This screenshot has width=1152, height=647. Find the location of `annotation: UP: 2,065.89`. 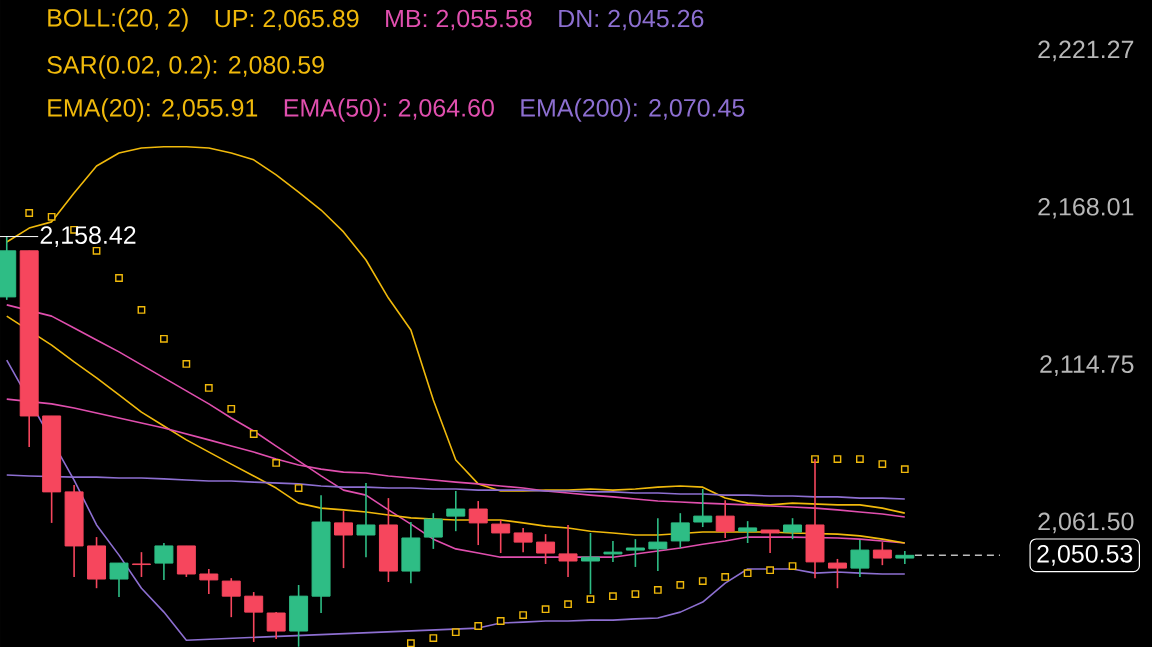

annotation: UP: 2,065.89 is located at coordinates (287, 20).